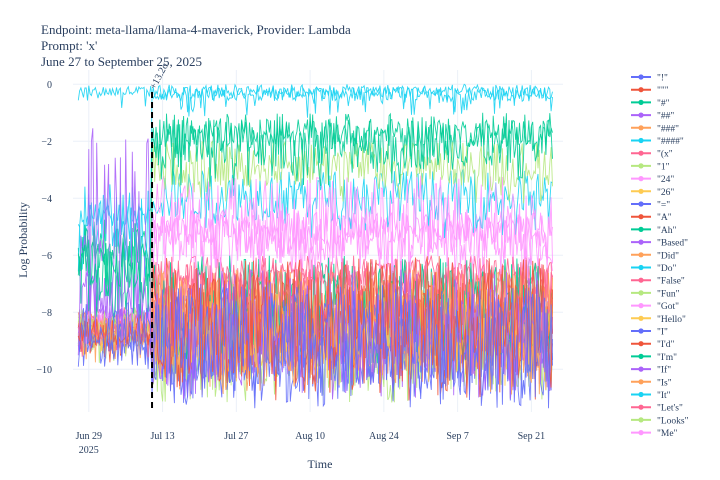 The height and width of the screenshot is (480, 720). I want to click on legend-label: "###", so click(668, 129).